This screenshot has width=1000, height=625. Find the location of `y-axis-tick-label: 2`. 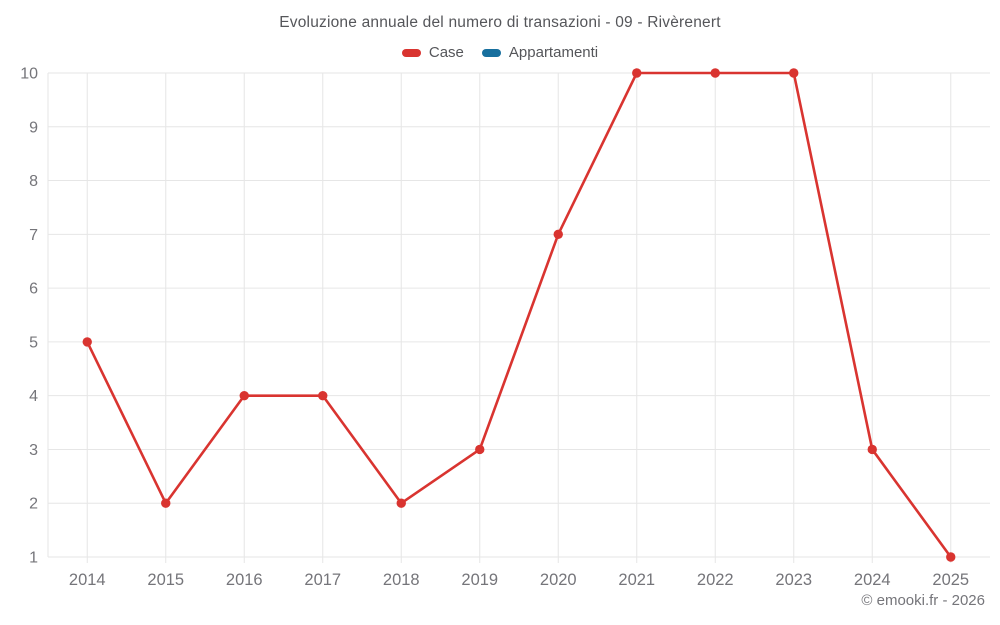

y-axis-tick-label: 2 is located at coordinates (33, 504).